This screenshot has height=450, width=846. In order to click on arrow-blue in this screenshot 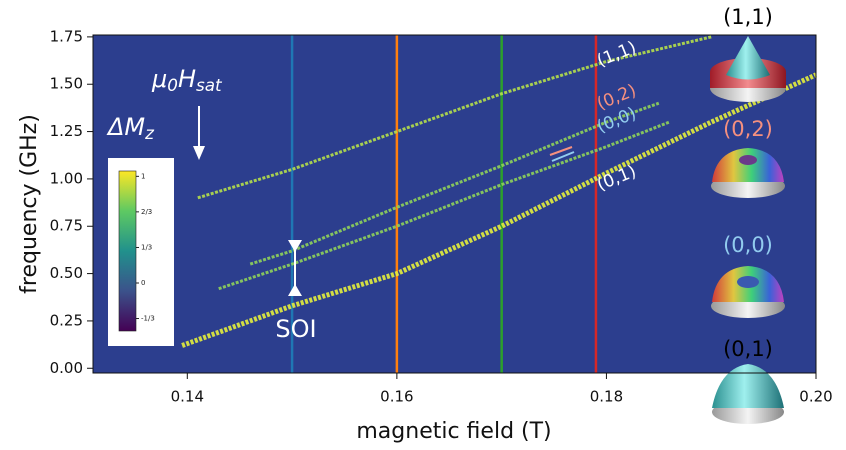, I will do `click(563, 156)`.